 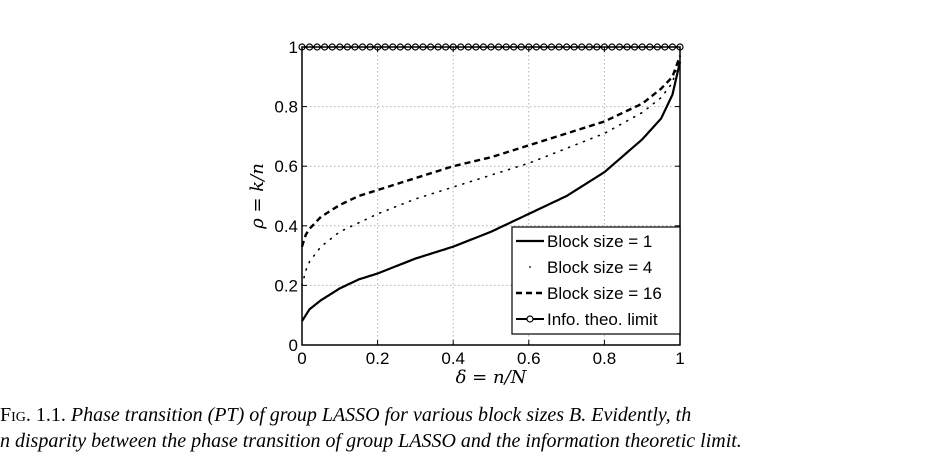 What do you see at coordinates (679, 358) in the screenshot?
I see `x-tick-label: 1` at bounding box center [679, 358].